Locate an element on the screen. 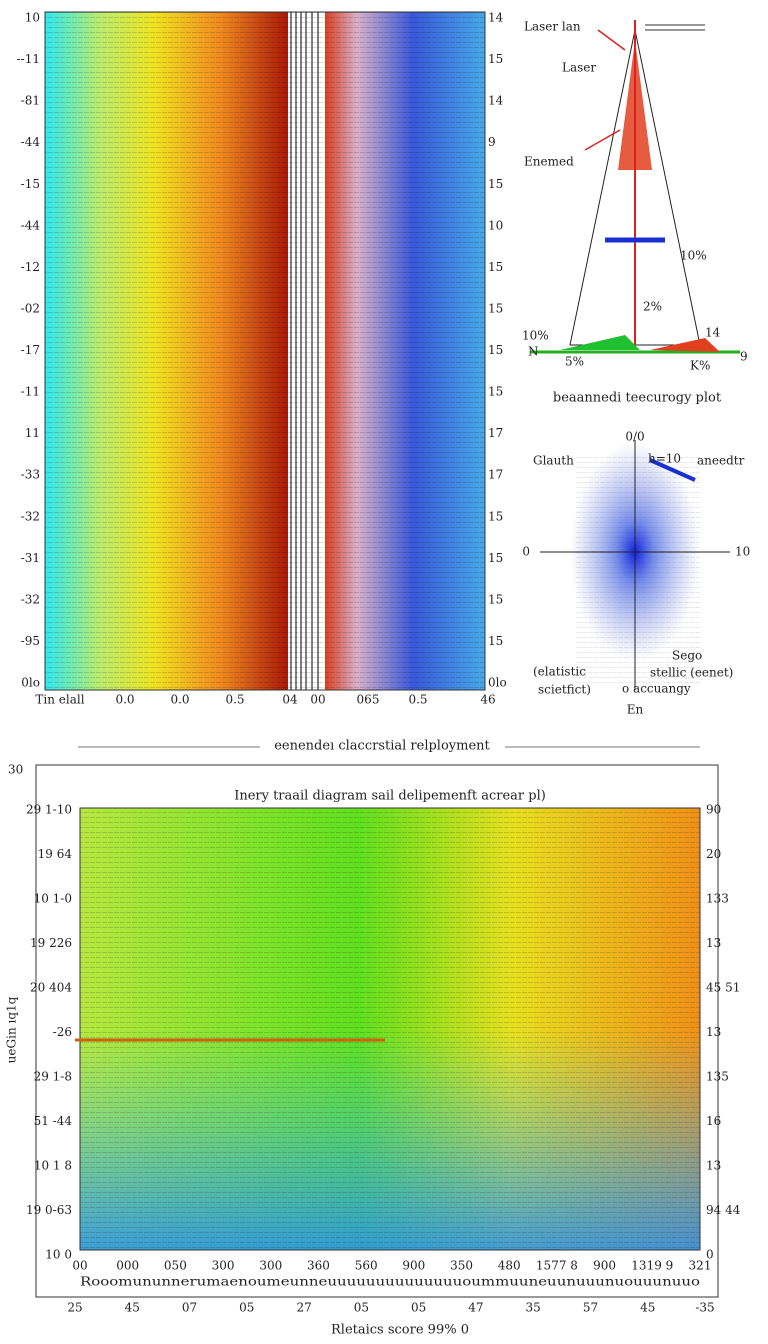 Image resolution: width=768 pixels, height=1344 pixels. x-tick-label: 065 is located at coordinates (368, 700).